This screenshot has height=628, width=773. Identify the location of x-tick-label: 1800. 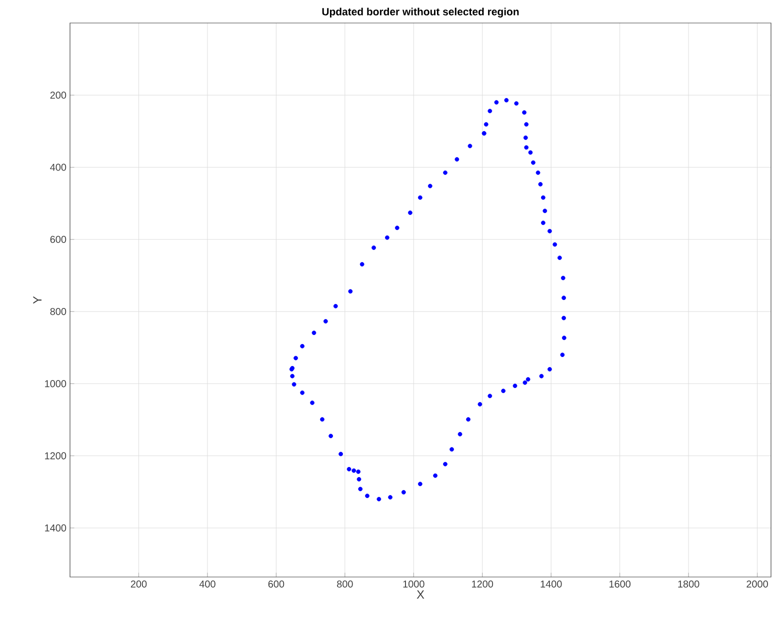
(689, 584).